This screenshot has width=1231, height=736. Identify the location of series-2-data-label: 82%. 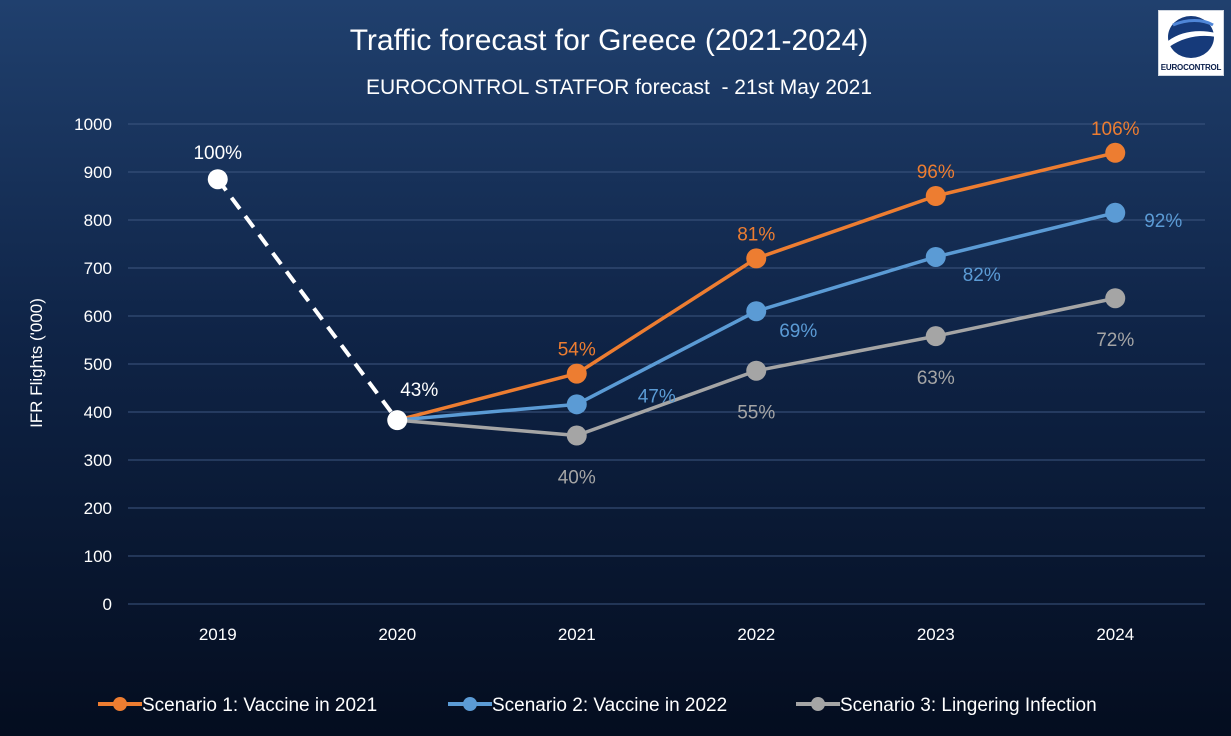
(982, 275).